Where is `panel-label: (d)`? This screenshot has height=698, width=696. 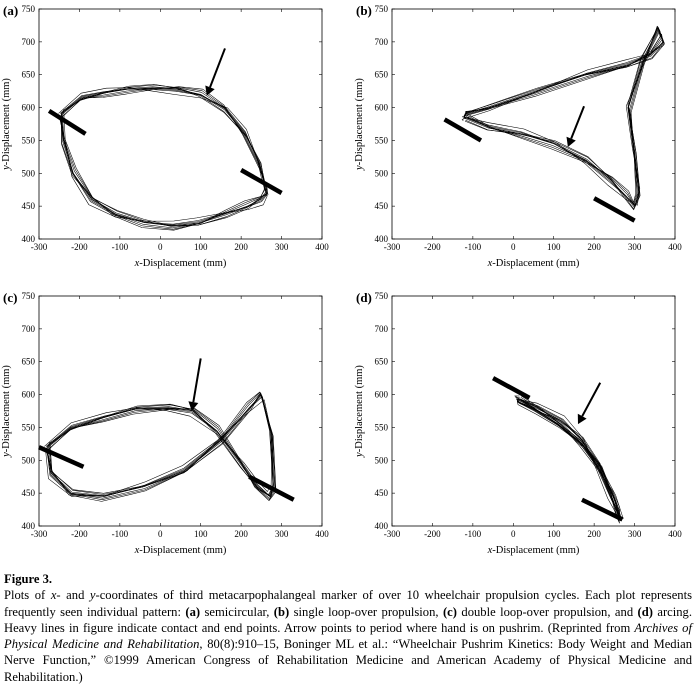 panel-label: (d) is located at coordinates (364, 297).